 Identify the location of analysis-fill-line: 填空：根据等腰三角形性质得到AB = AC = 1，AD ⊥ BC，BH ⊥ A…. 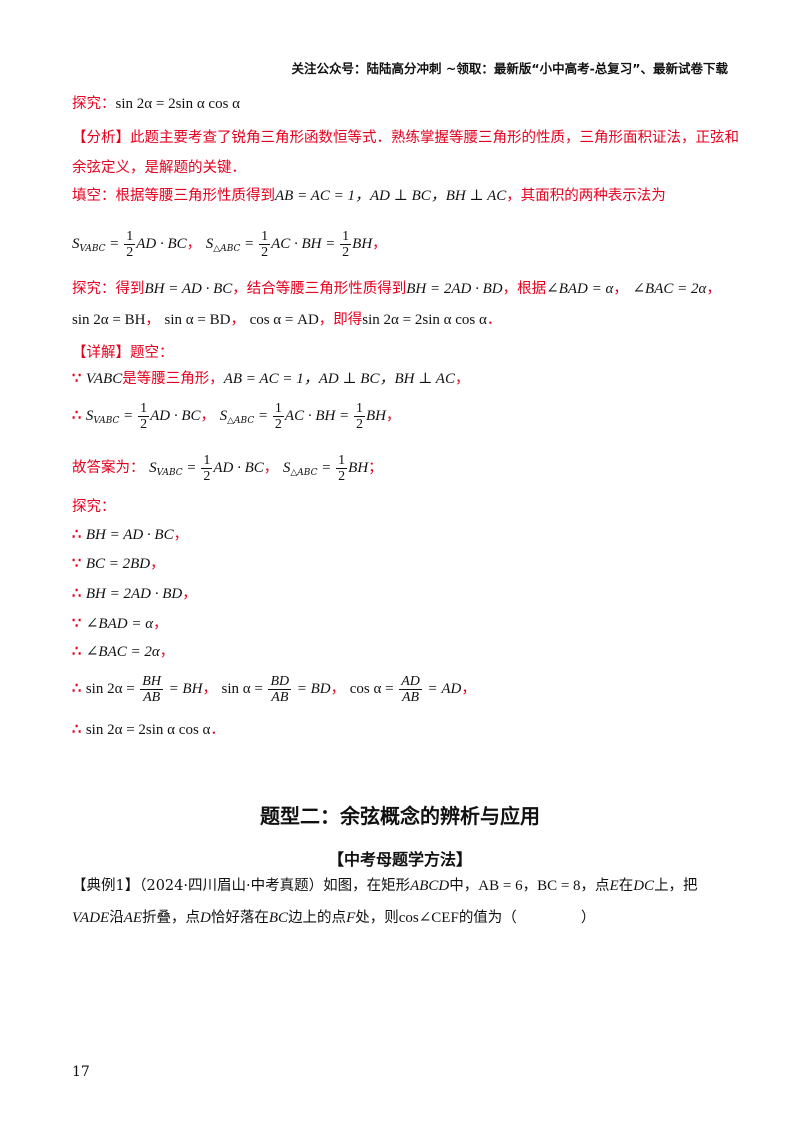
(406, 196).